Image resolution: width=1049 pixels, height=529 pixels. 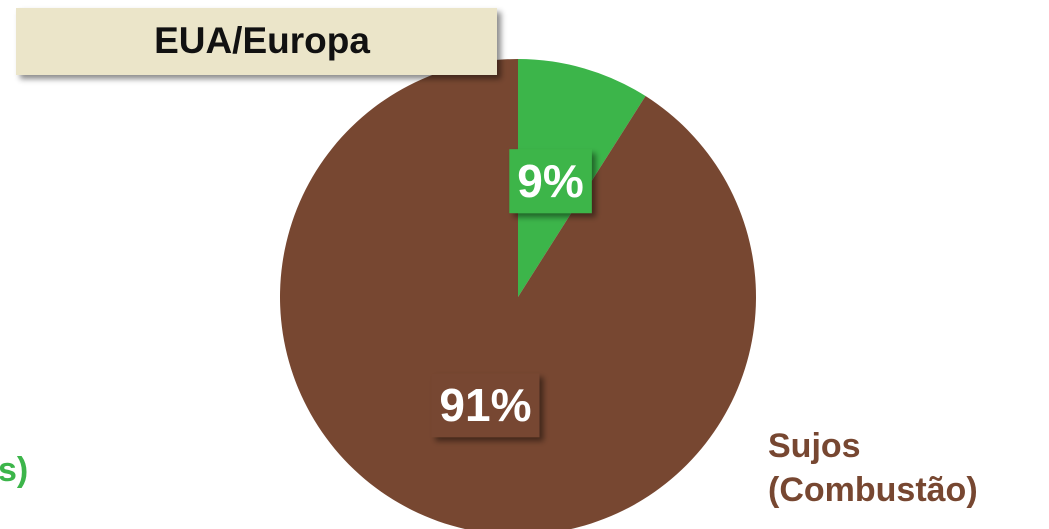 What do you see at coordinates (262, 40) in the screenshot?
I see `chart-title: EUA/Europa` at bounding box center [262, 40].